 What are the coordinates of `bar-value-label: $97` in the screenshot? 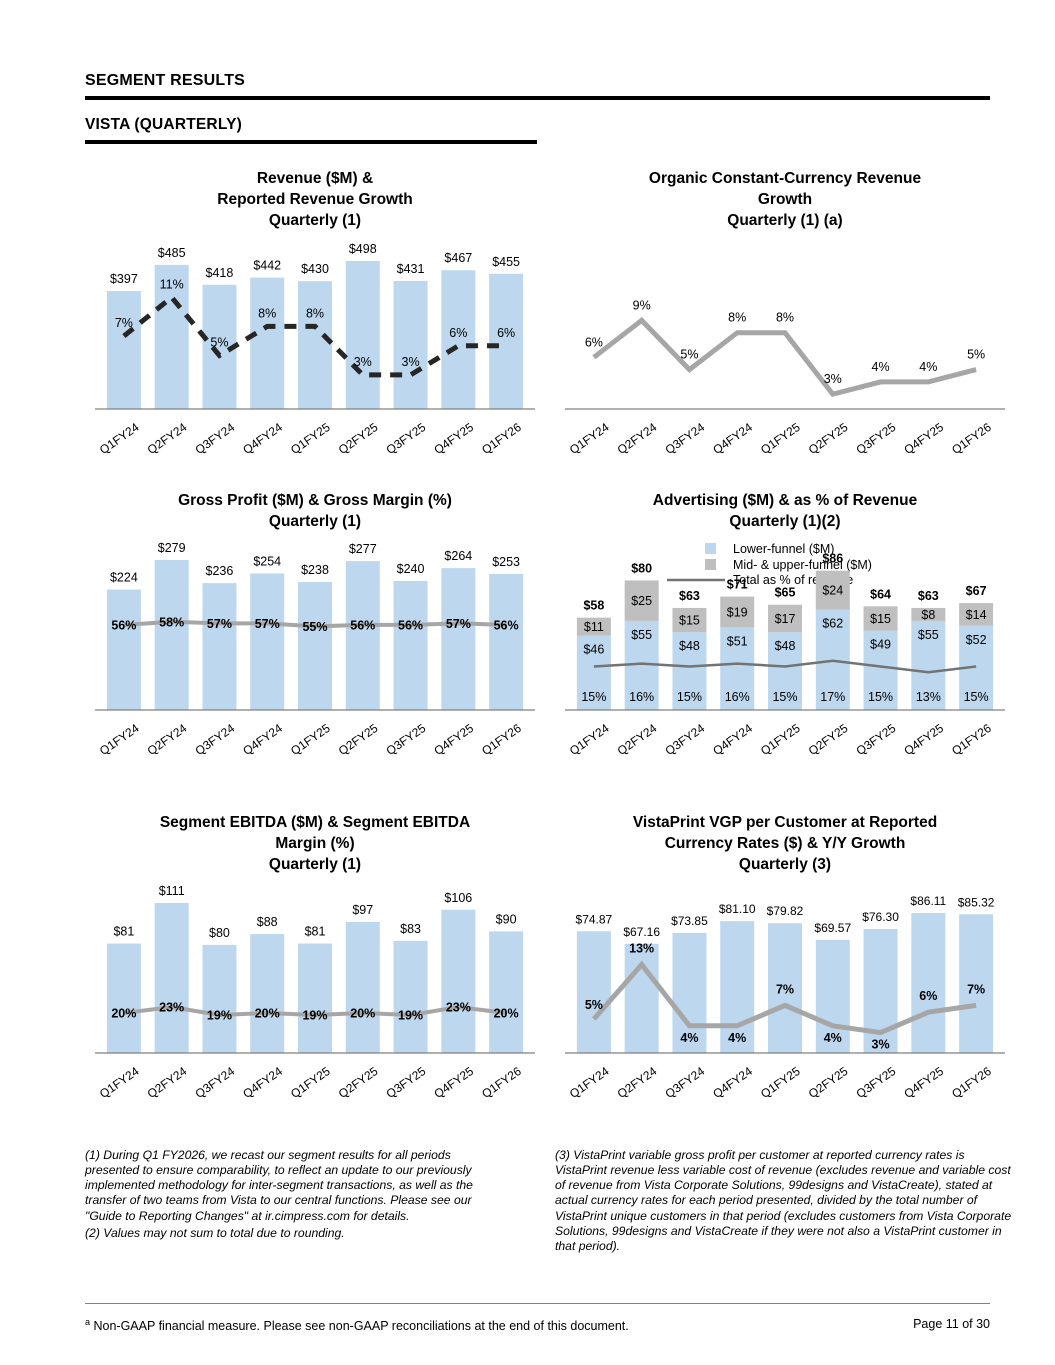 It's located at (362, 910).